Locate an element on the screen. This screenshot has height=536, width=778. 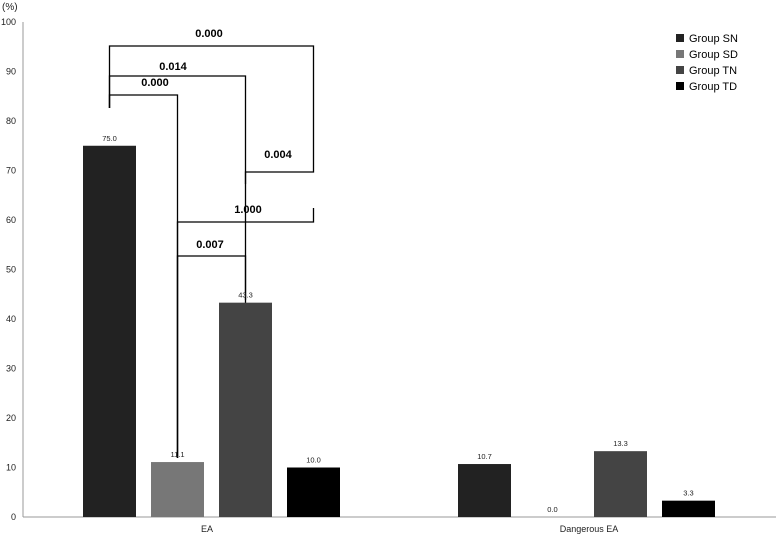
y-tick-label: 60 is located at coordinates (11, 220).